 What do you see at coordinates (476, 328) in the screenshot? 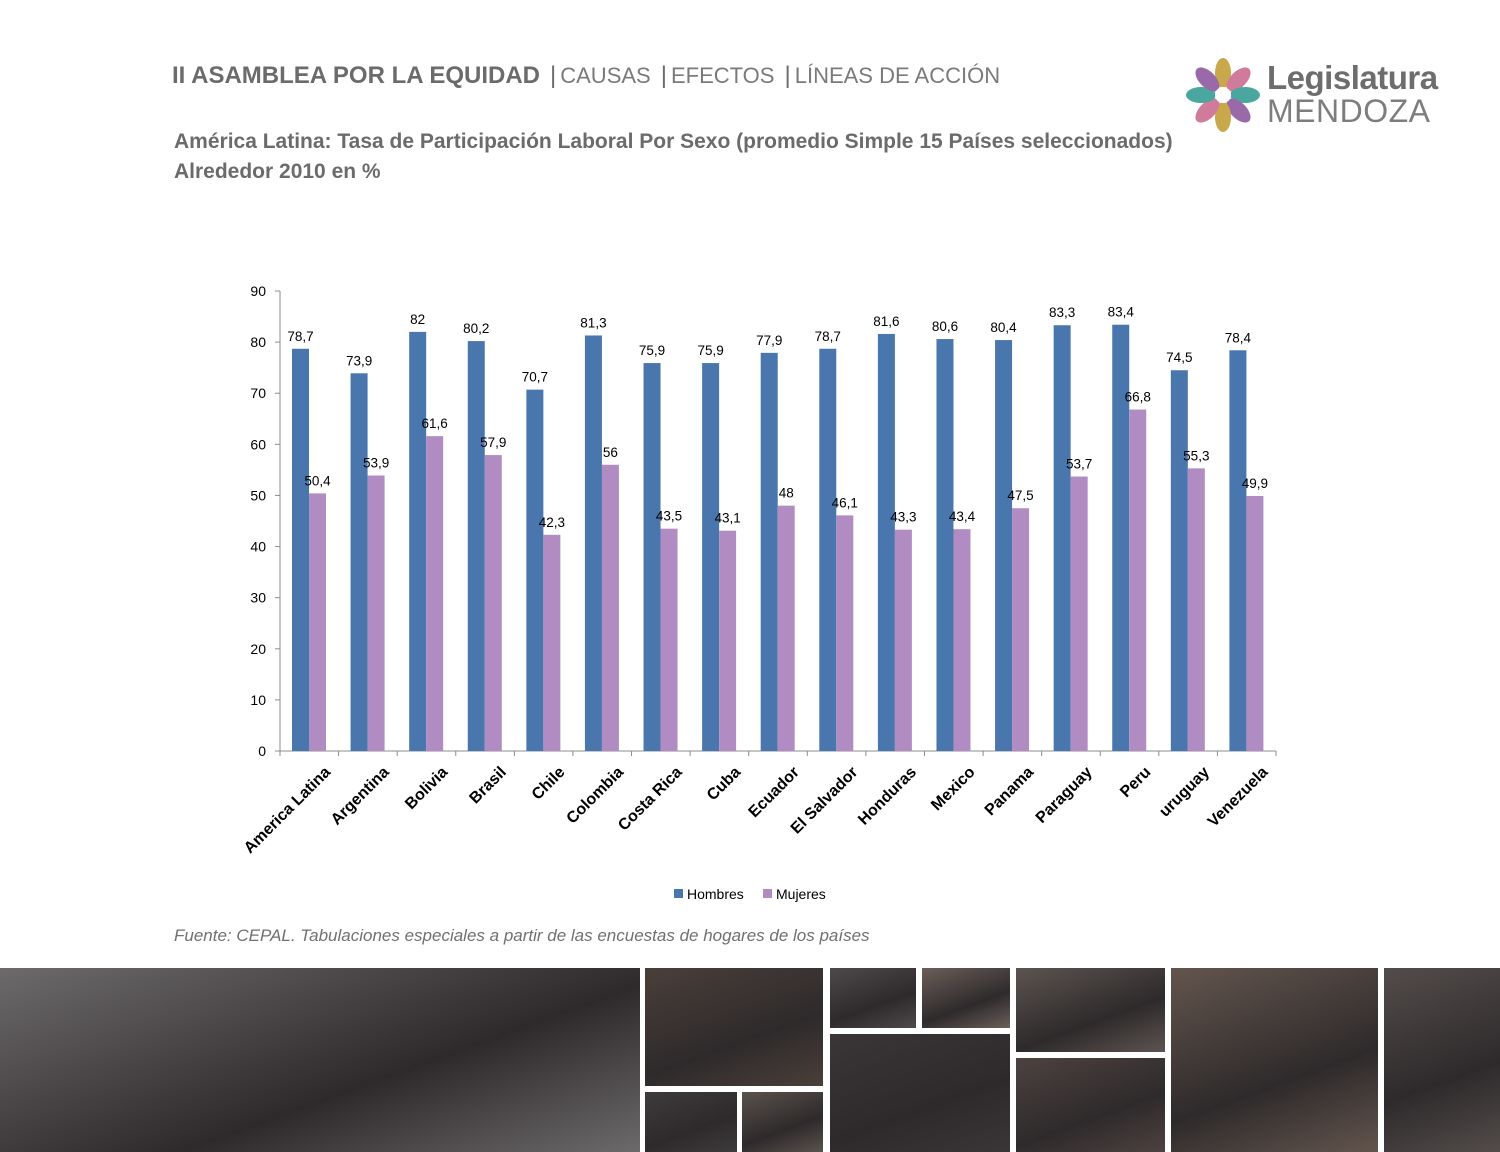
I see `data-label-hombres: 80,2` at bounding box center [476, 328].